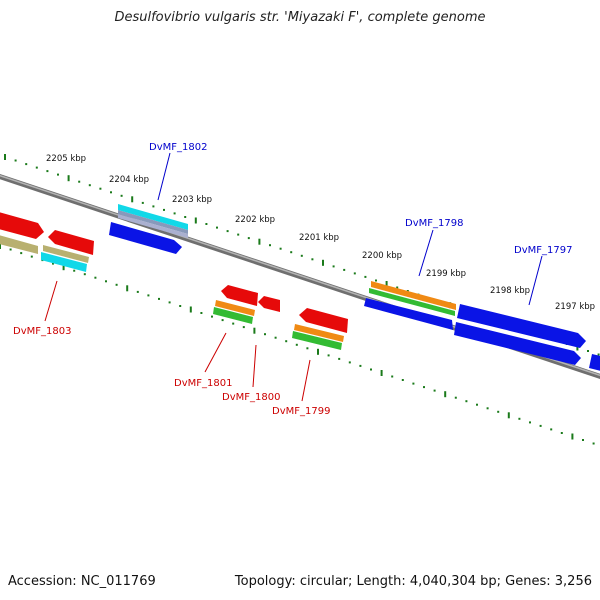 The height and width of the screenshot is (600, 600). What do you see at coordinates (129, 180) in the screenshot?
I see `kbp-label: 2204 kbp` at bounding box center [129, 180].